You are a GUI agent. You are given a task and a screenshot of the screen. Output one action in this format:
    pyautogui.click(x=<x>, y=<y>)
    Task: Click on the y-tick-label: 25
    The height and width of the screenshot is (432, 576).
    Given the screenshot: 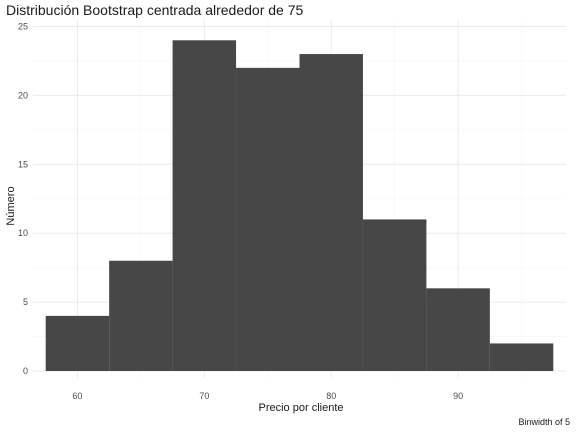 What is the action you would take?
    pyautogui.click(x=23, y=27)
    